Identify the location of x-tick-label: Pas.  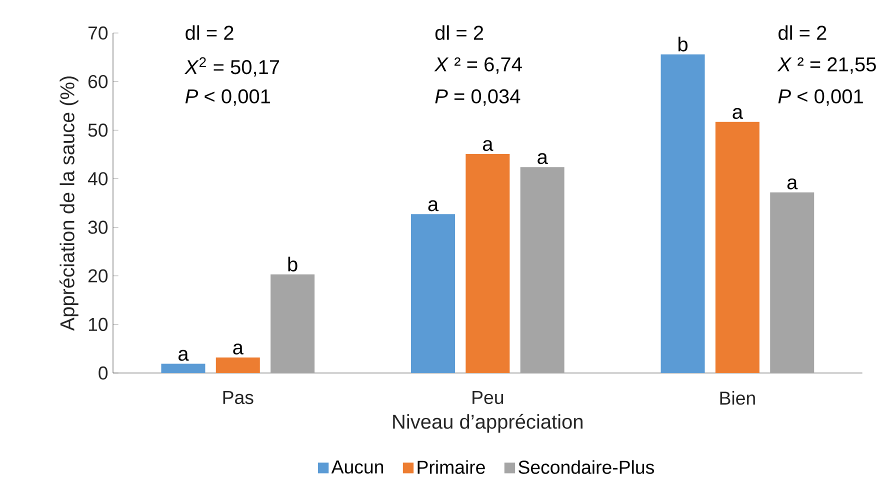
(238, 397).